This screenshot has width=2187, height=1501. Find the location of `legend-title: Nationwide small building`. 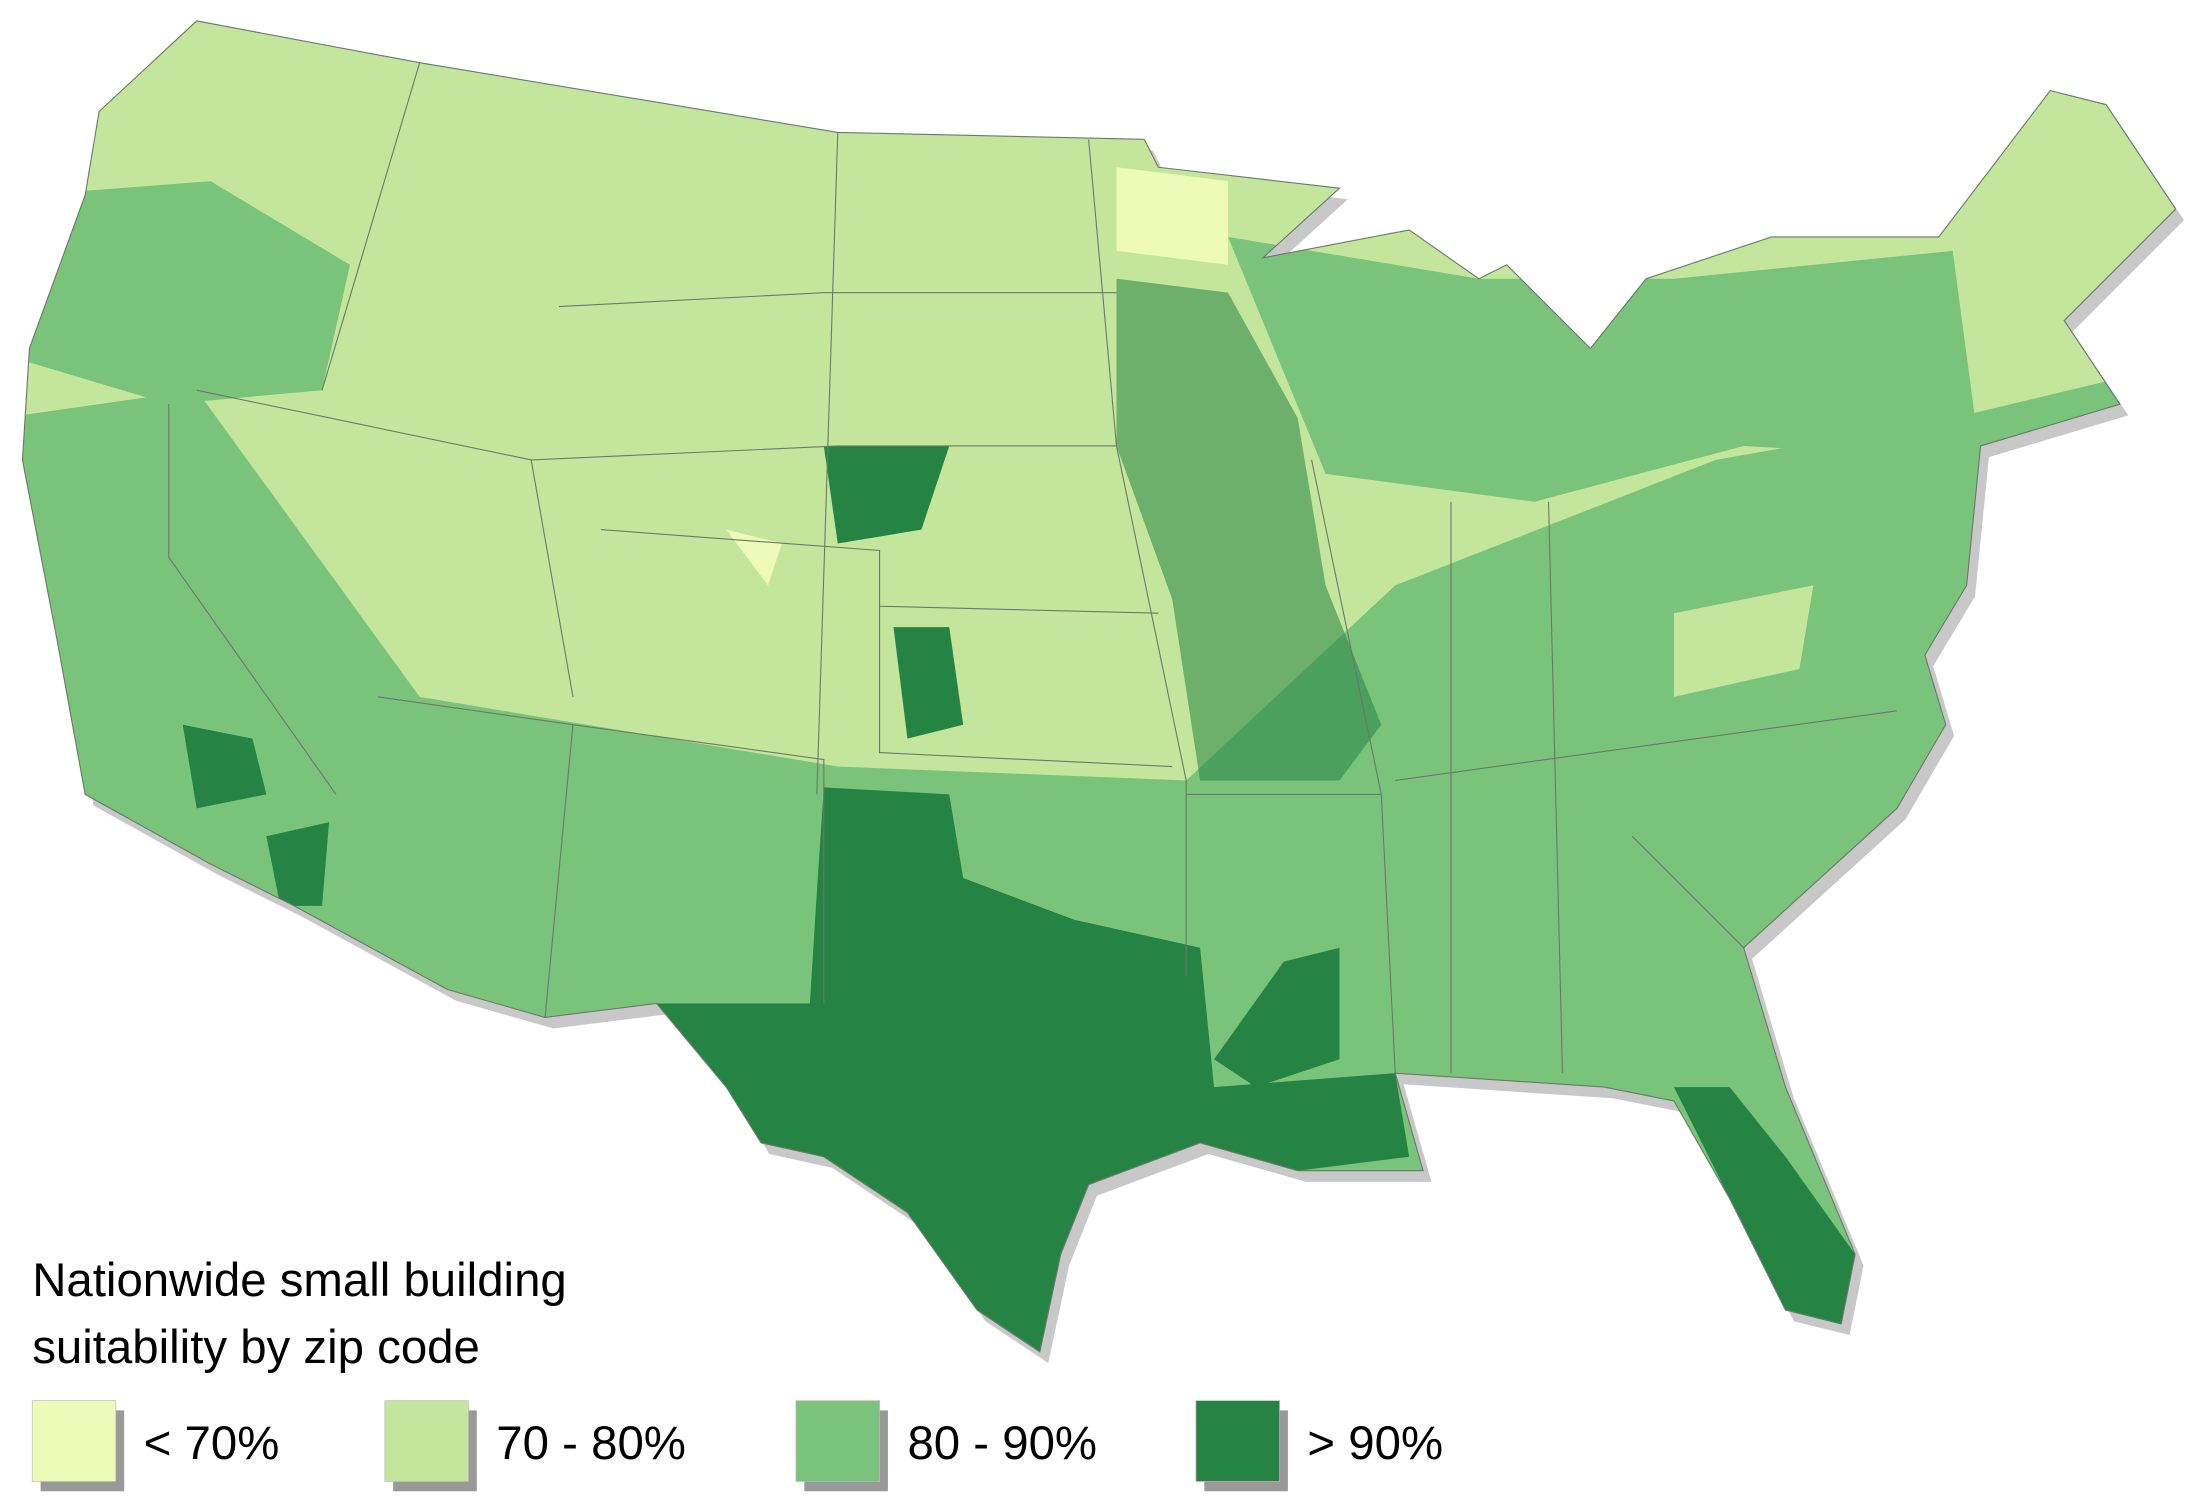

legend-title: Nationwide small building is located at coordinates (299, 1280).